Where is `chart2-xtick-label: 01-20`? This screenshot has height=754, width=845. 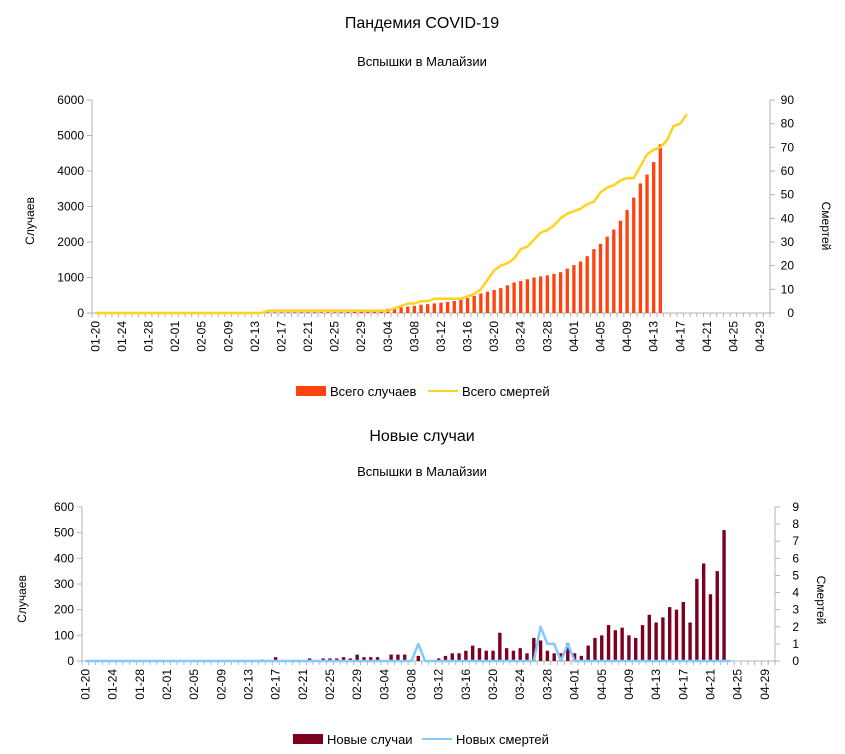 chart2-xtick-label: 01-20 is located at coordinates (85, 684).